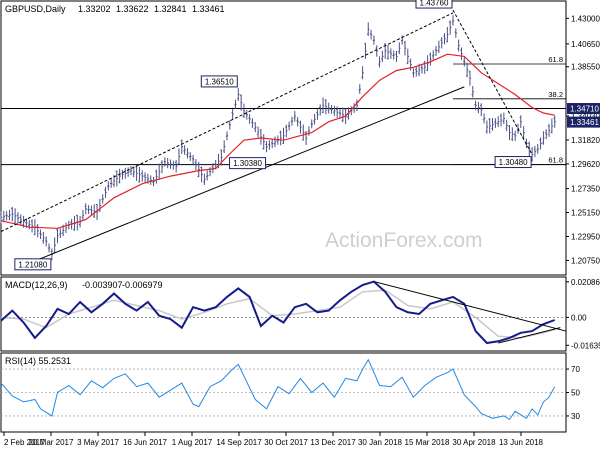  I want to click on price-ytick-label: 1.25150, so click(585, 213).